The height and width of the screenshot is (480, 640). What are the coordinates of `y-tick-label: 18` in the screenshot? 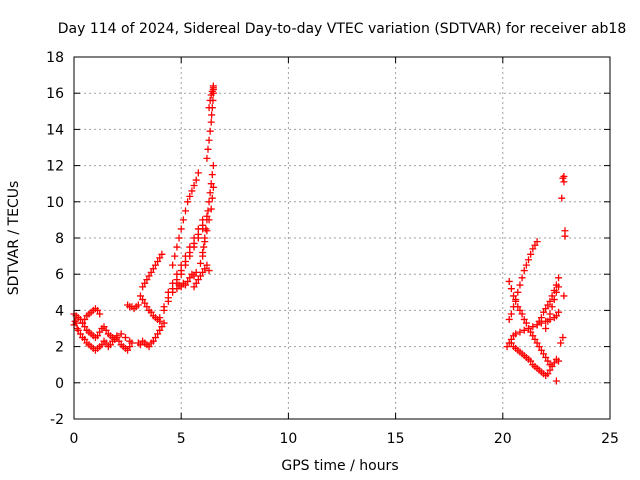 It's located at (55, 58).